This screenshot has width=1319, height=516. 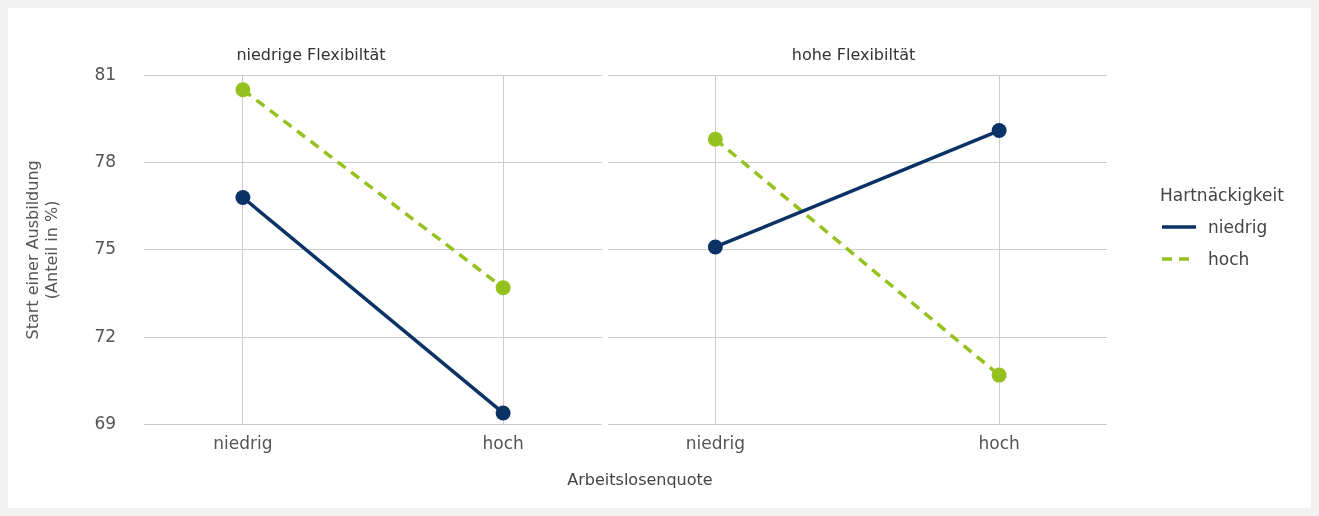 I want to click on y-tick-label: 75, so click(x=105, y=248).